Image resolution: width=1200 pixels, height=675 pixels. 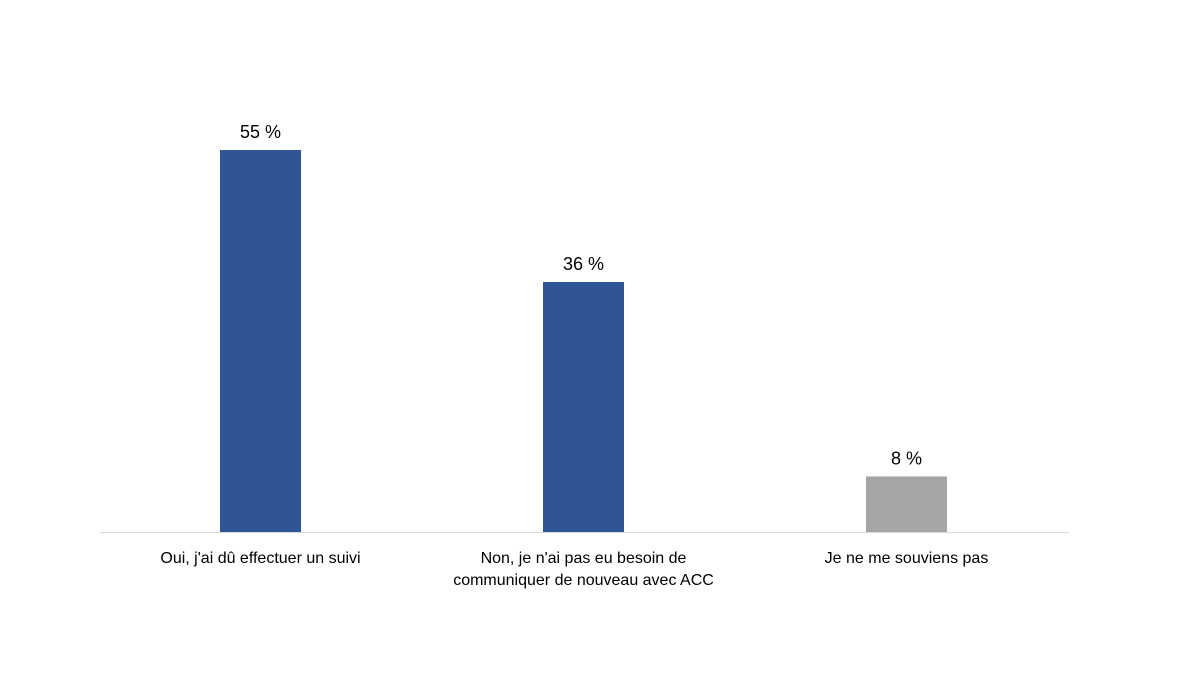 I want to click on category-label: Je ne me souviens pas, so click(x=907, y=559).